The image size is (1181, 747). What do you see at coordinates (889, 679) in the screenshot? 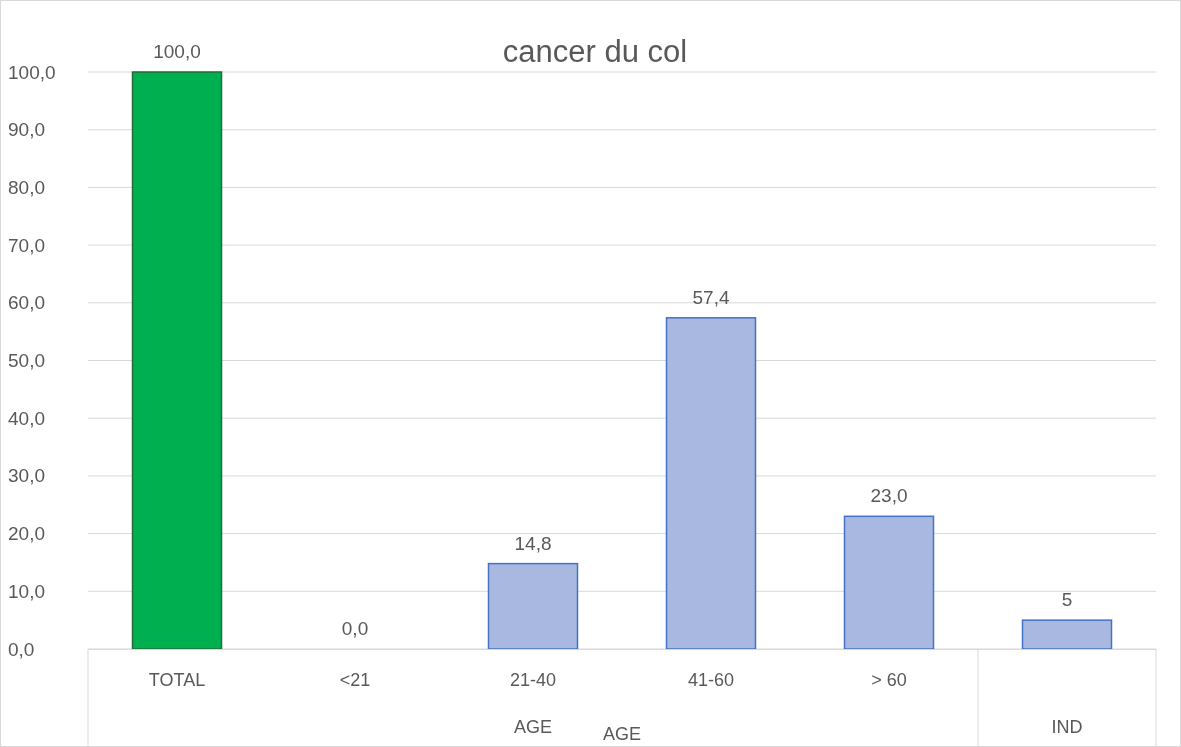
I see `x-tick-label: > 60` at bounding box center [889, 679].